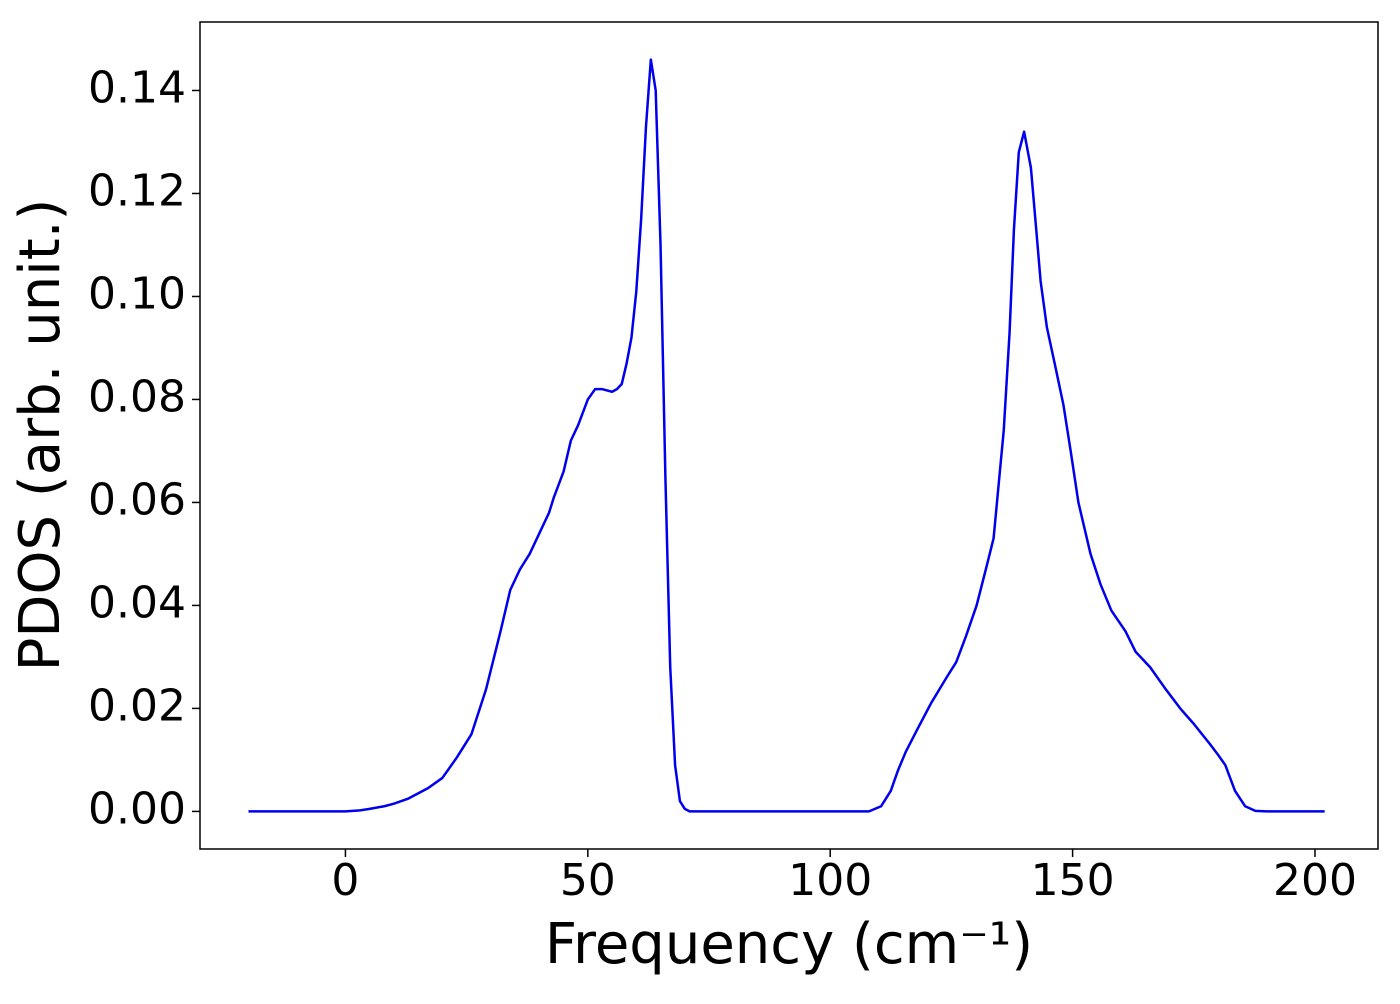 This screenshot has height=1004, width=1400. What do you see at coordinates (137, 190) in the screenshot?
I see `y-tick-label: 0.12` at bounding box center [137, 190].